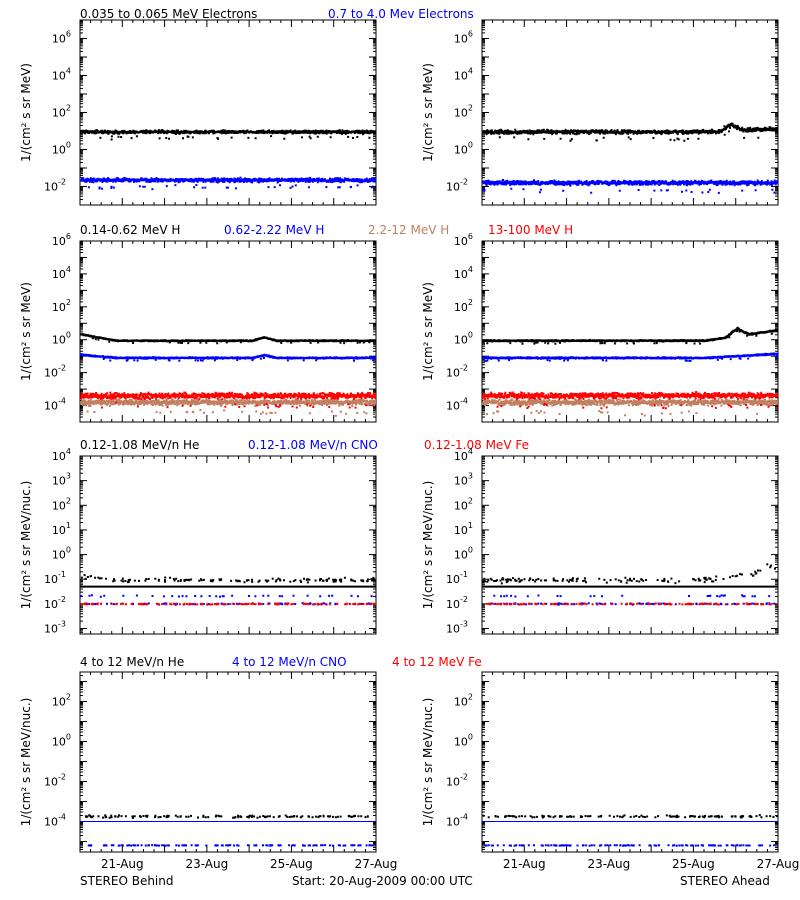  What do you see at coordinates (68, 476) in the screenshot?
I see `y-tick-exponent: 3` at bounding box center [68, 476].